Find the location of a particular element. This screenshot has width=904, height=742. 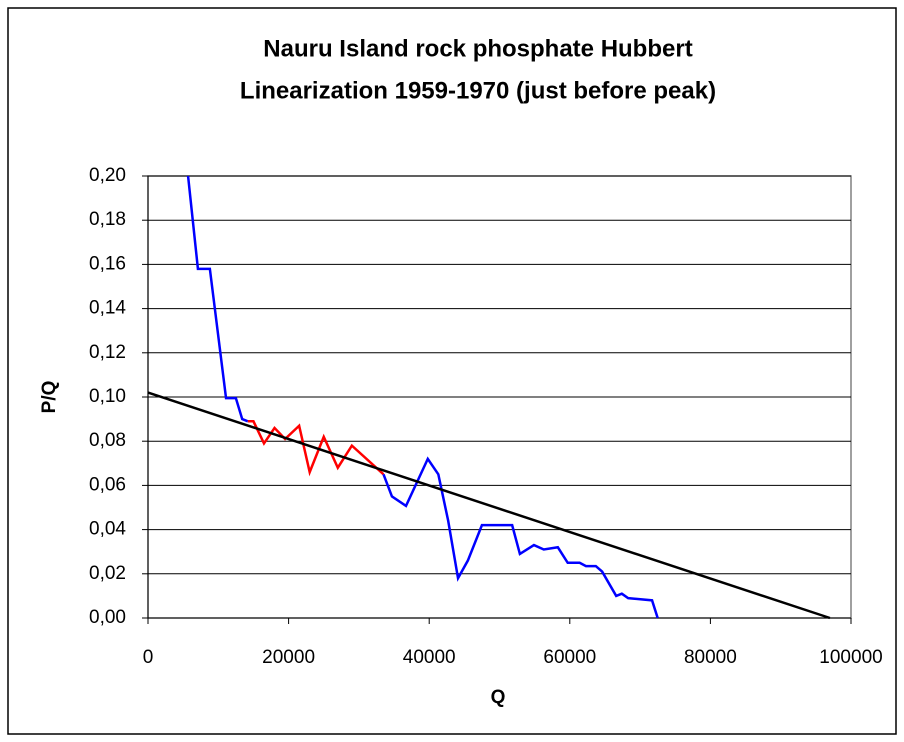

x-tick-label: 100000 is located at coordinates (850, 657).